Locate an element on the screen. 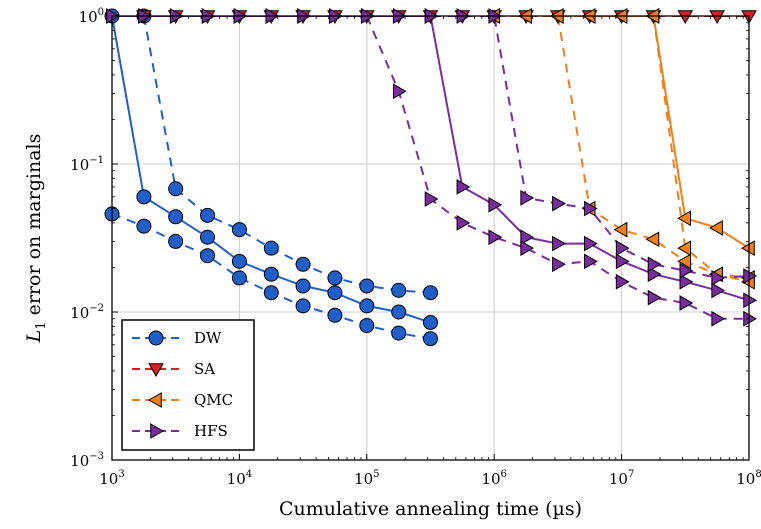 This screenshot has height=529, width=761. legend-marker-hfs is located at coordinates (157, 431).